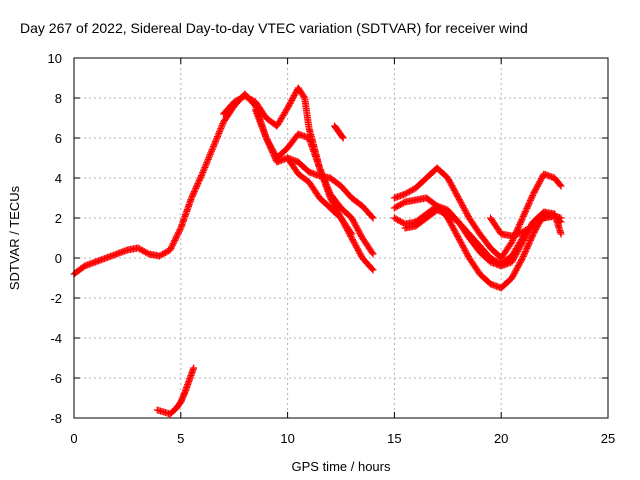  What do you see at coordinates (58, 98) in the screenshot?
I see `y-tick-label: 8` at bounding box center [58, 98].